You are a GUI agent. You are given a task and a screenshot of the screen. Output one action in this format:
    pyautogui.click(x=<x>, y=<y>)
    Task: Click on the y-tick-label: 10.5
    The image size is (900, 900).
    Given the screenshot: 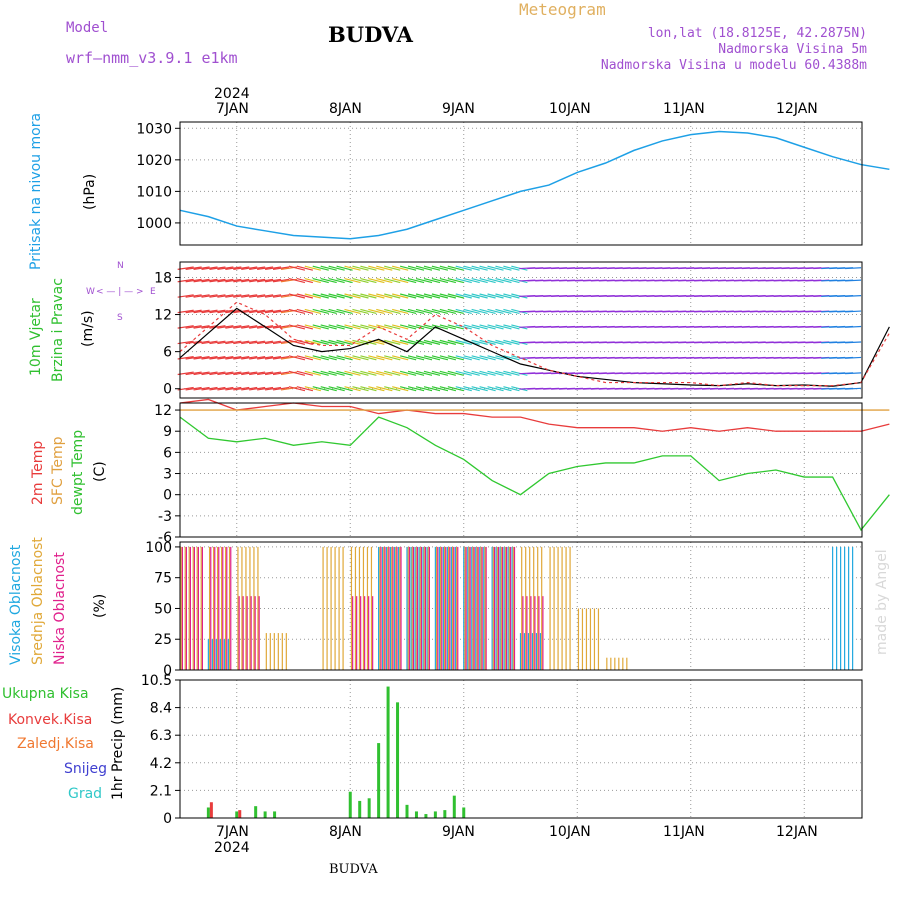 What is the action you would take?
    pyautogui.click(x=156, y=681)
    